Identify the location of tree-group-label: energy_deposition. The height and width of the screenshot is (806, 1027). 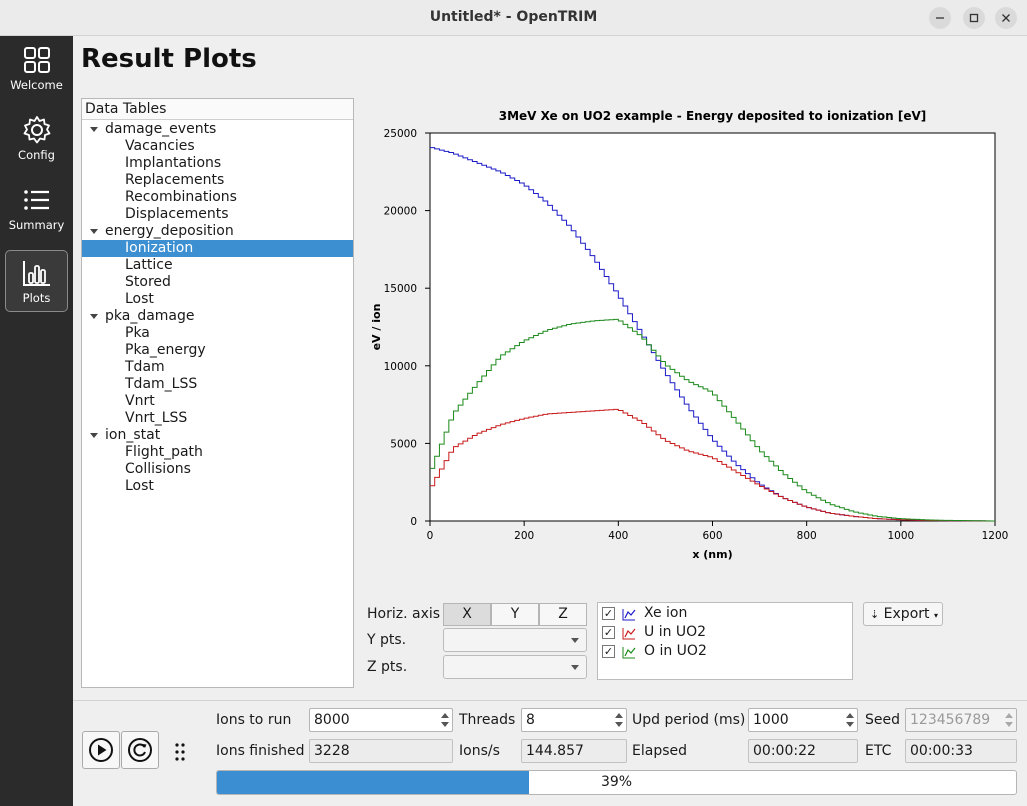
(169, 231).